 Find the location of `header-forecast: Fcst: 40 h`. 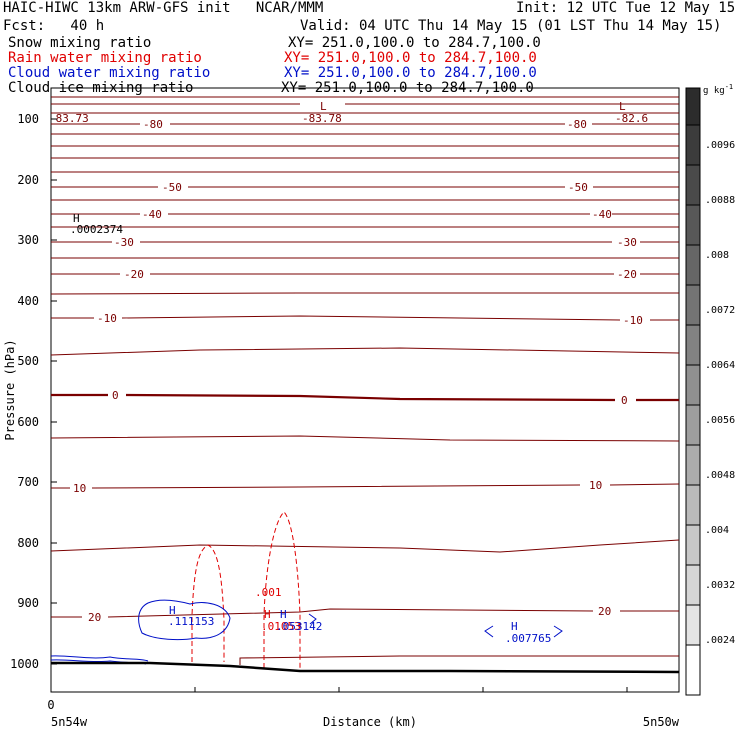

header-forecast: Fcst: 40 h is located at coordinates (54, 26).